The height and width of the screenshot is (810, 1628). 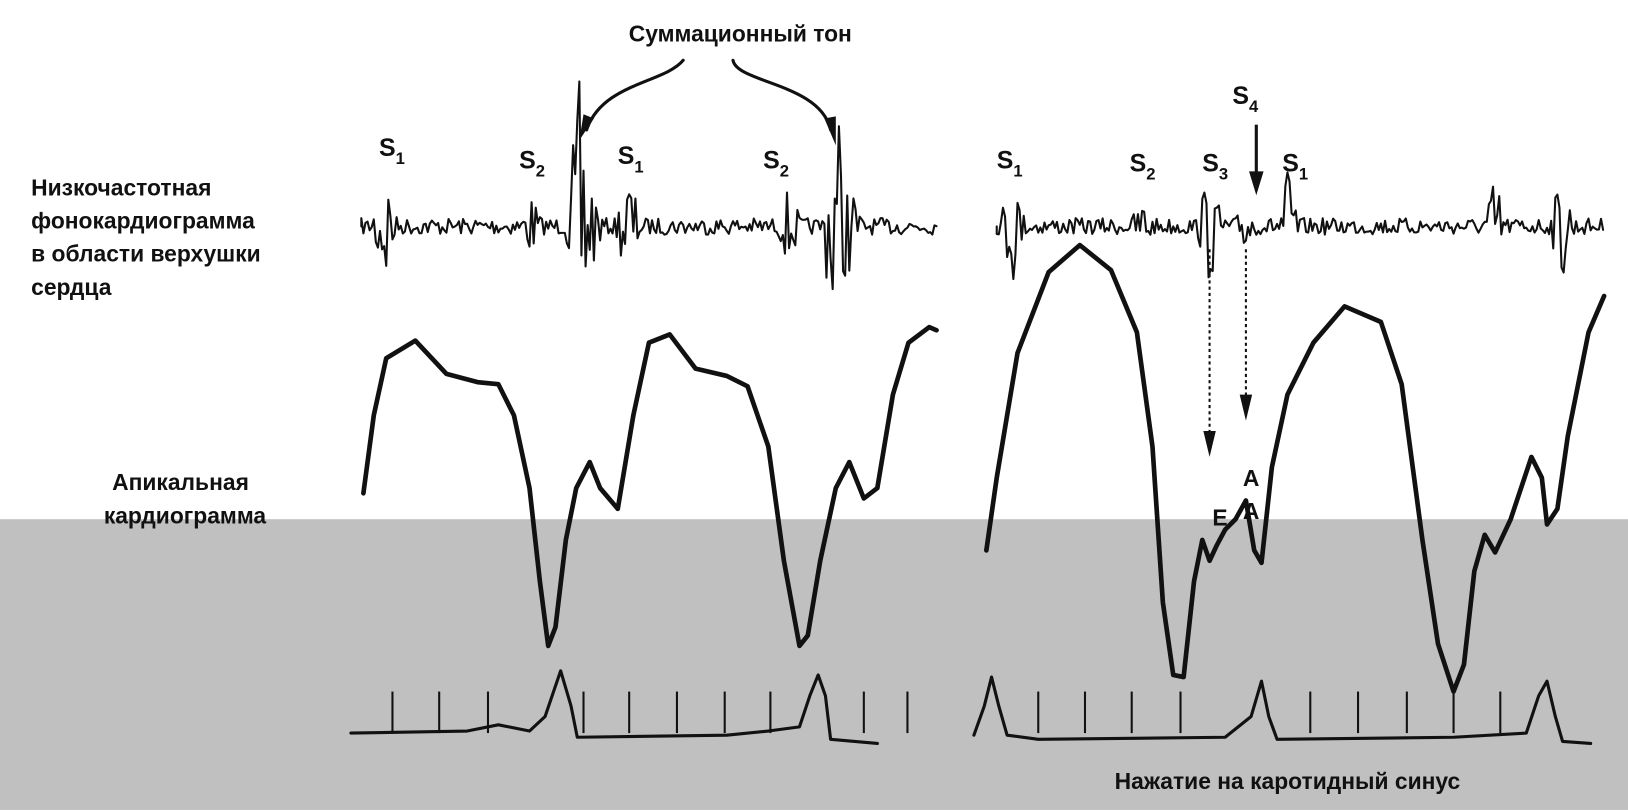 What do you see at coordinates (1223, 174) in the screenshot?
I see `sound-subscript: 3` at bounding box center [1223, 174].